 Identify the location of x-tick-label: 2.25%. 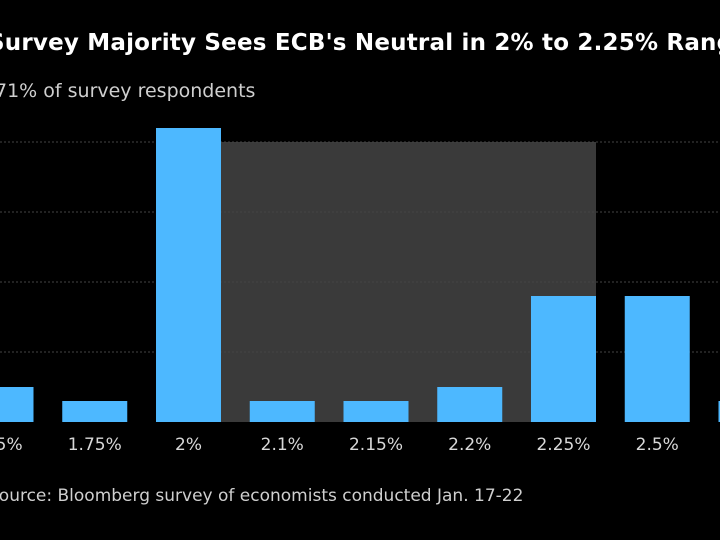
(563, 445).